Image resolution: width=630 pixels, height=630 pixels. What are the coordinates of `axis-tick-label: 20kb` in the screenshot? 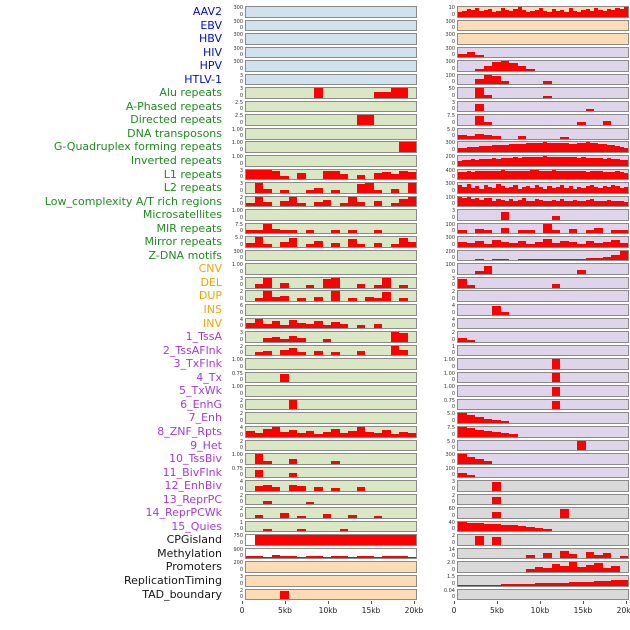 It's located at (414, 611).